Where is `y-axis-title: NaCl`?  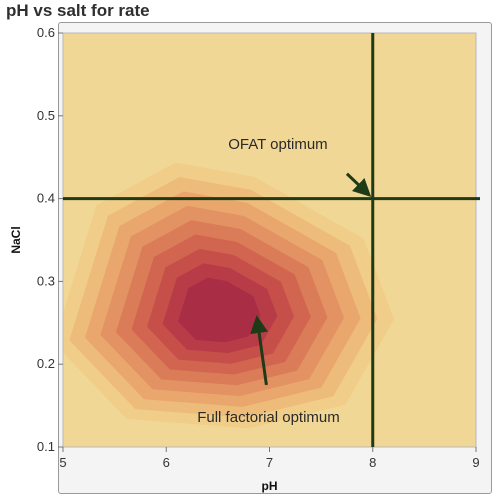 y-axis-title: NaCl is located at coordinates (16, 239).